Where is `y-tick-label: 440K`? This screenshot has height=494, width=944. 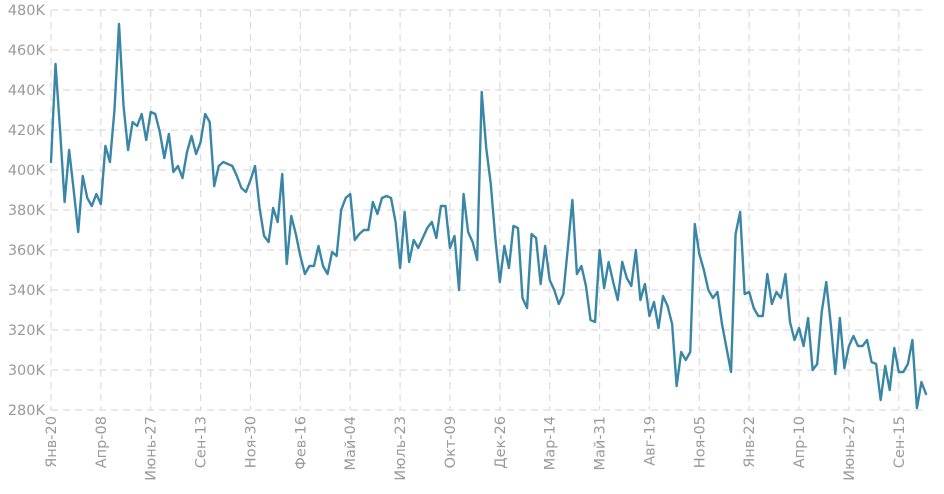 y-tick-label: 440K is located at coordinates (27, 91).